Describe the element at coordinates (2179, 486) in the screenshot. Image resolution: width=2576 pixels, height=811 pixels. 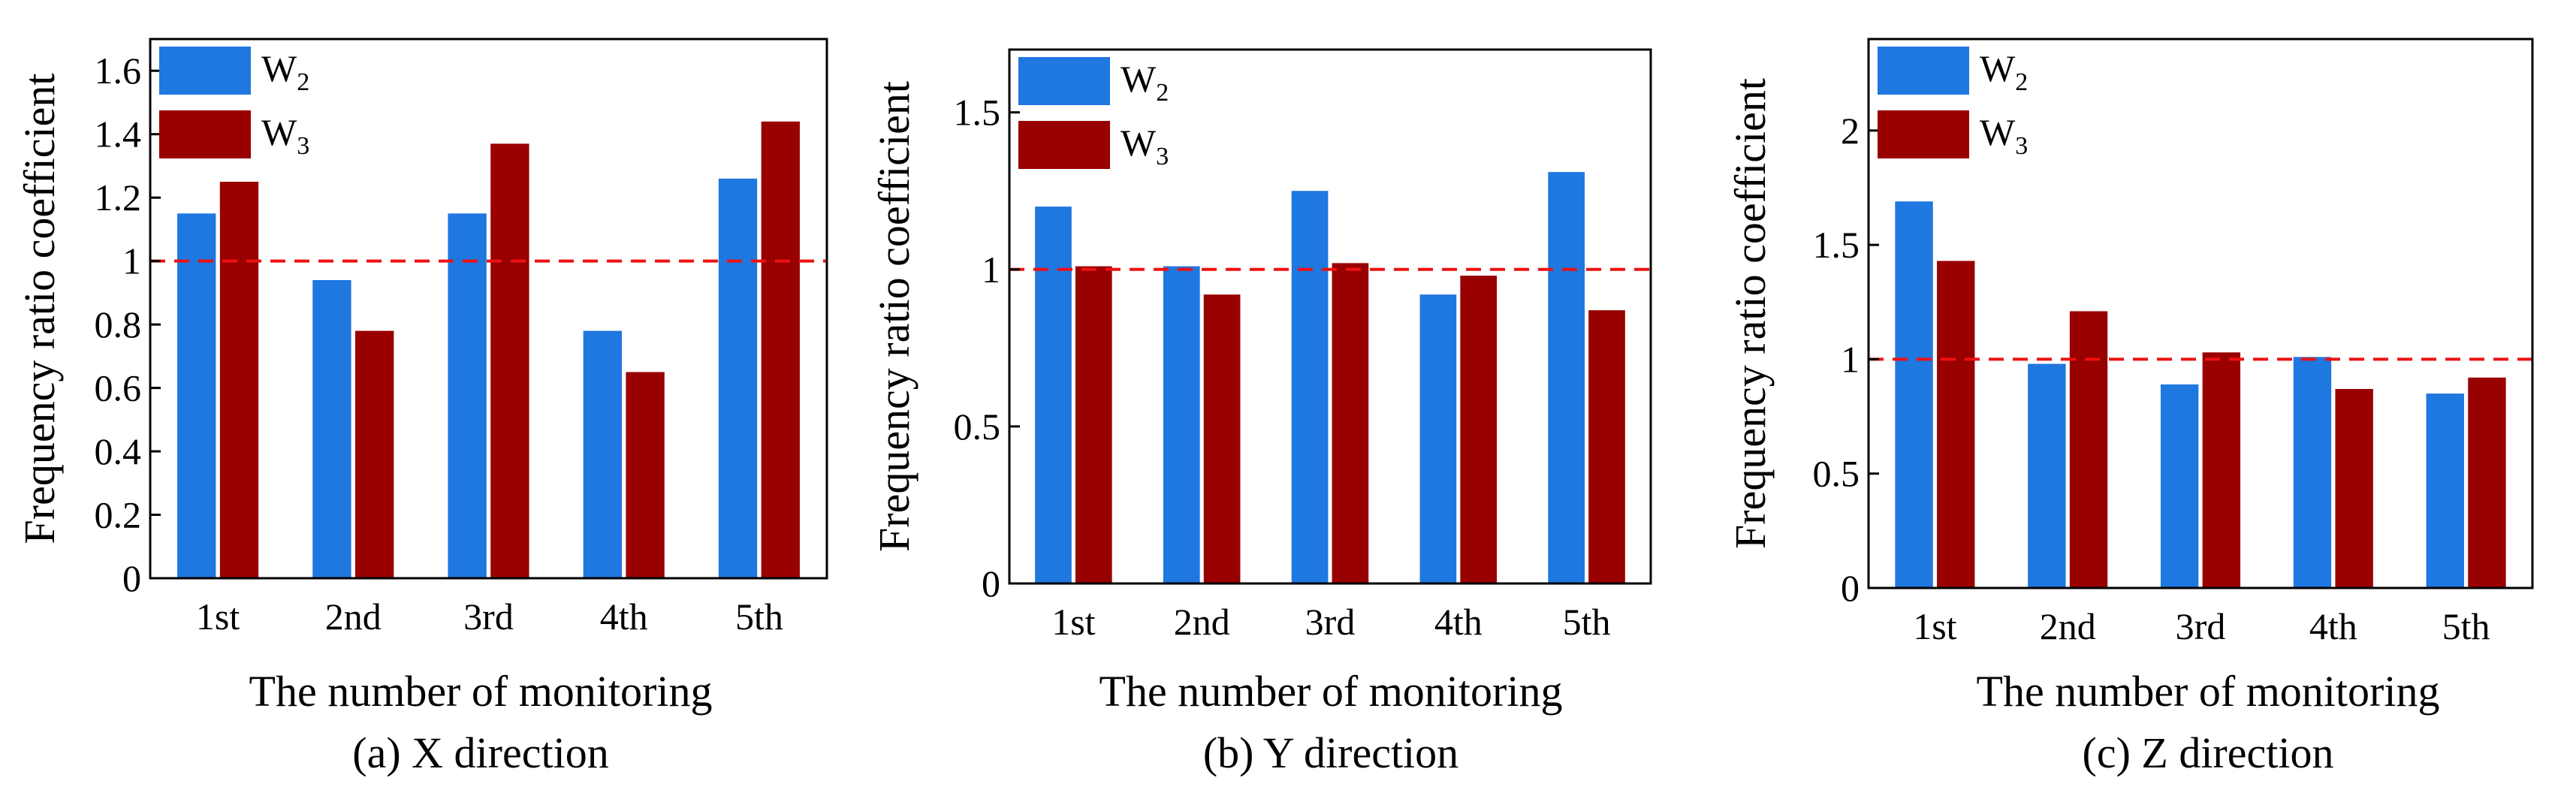
I see `bar-c-3rd-w2` at that location.